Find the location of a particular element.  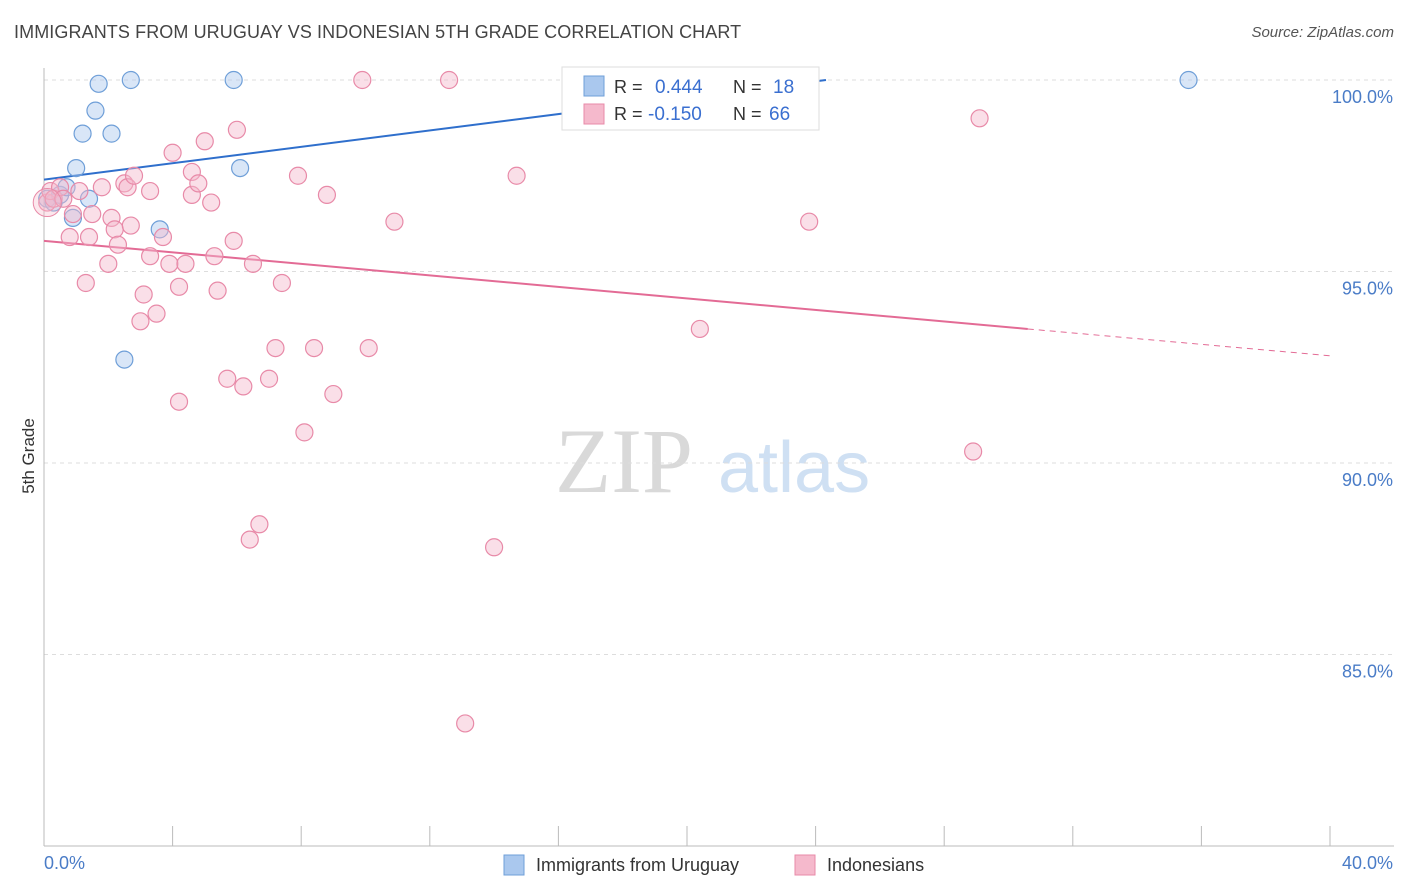

source-credit: Source: ZipAtlas.com is located at coordinates (1322, 32).